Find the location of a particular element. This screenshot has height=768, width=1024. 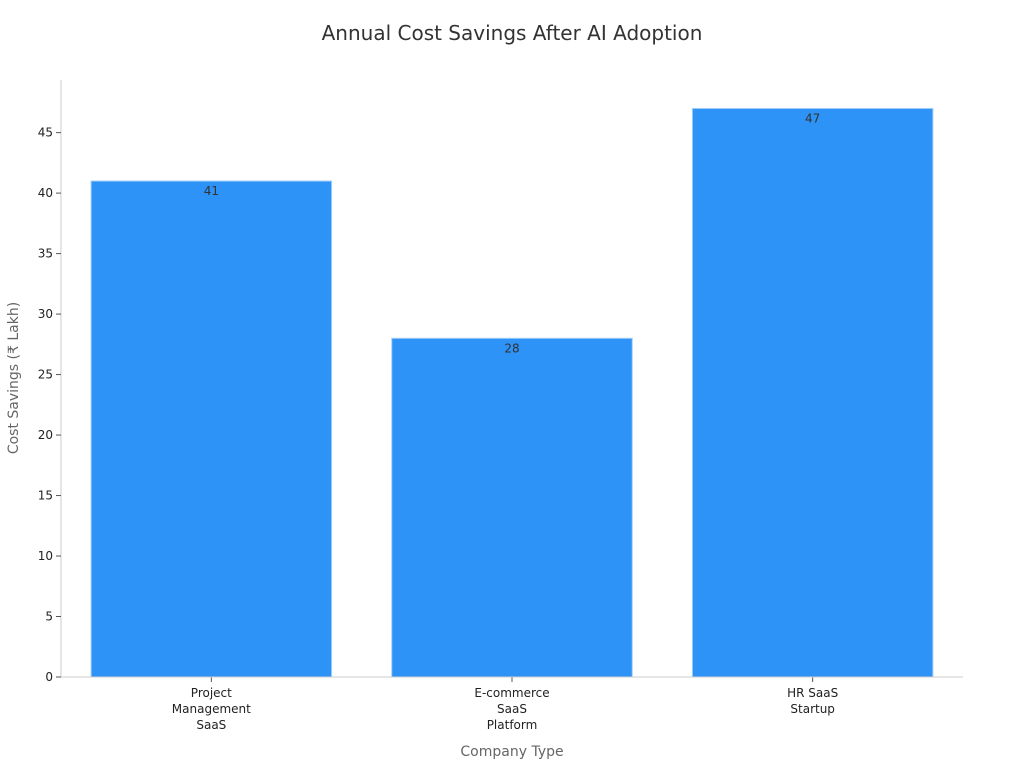

y-tick-label: 20 is located at coordinates (45, 435).